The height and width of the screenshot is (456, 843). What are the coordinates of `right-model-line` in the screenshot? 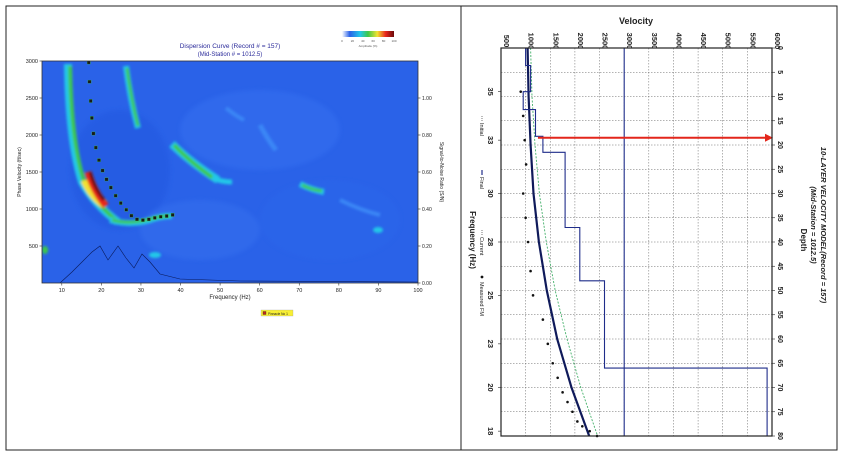 It's located at (695, 242).